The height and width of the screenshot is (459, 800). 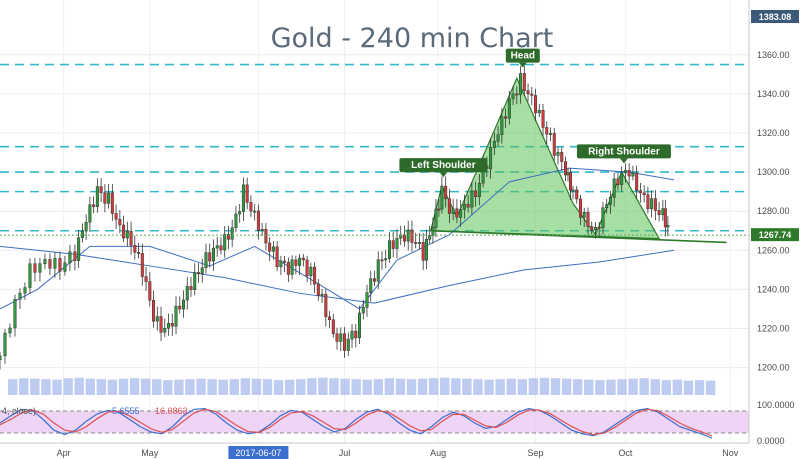 What do you see at coordinates (150, 453) in the screenshot?
I see `x-tick-label: May` at bounding box center [150, 453].